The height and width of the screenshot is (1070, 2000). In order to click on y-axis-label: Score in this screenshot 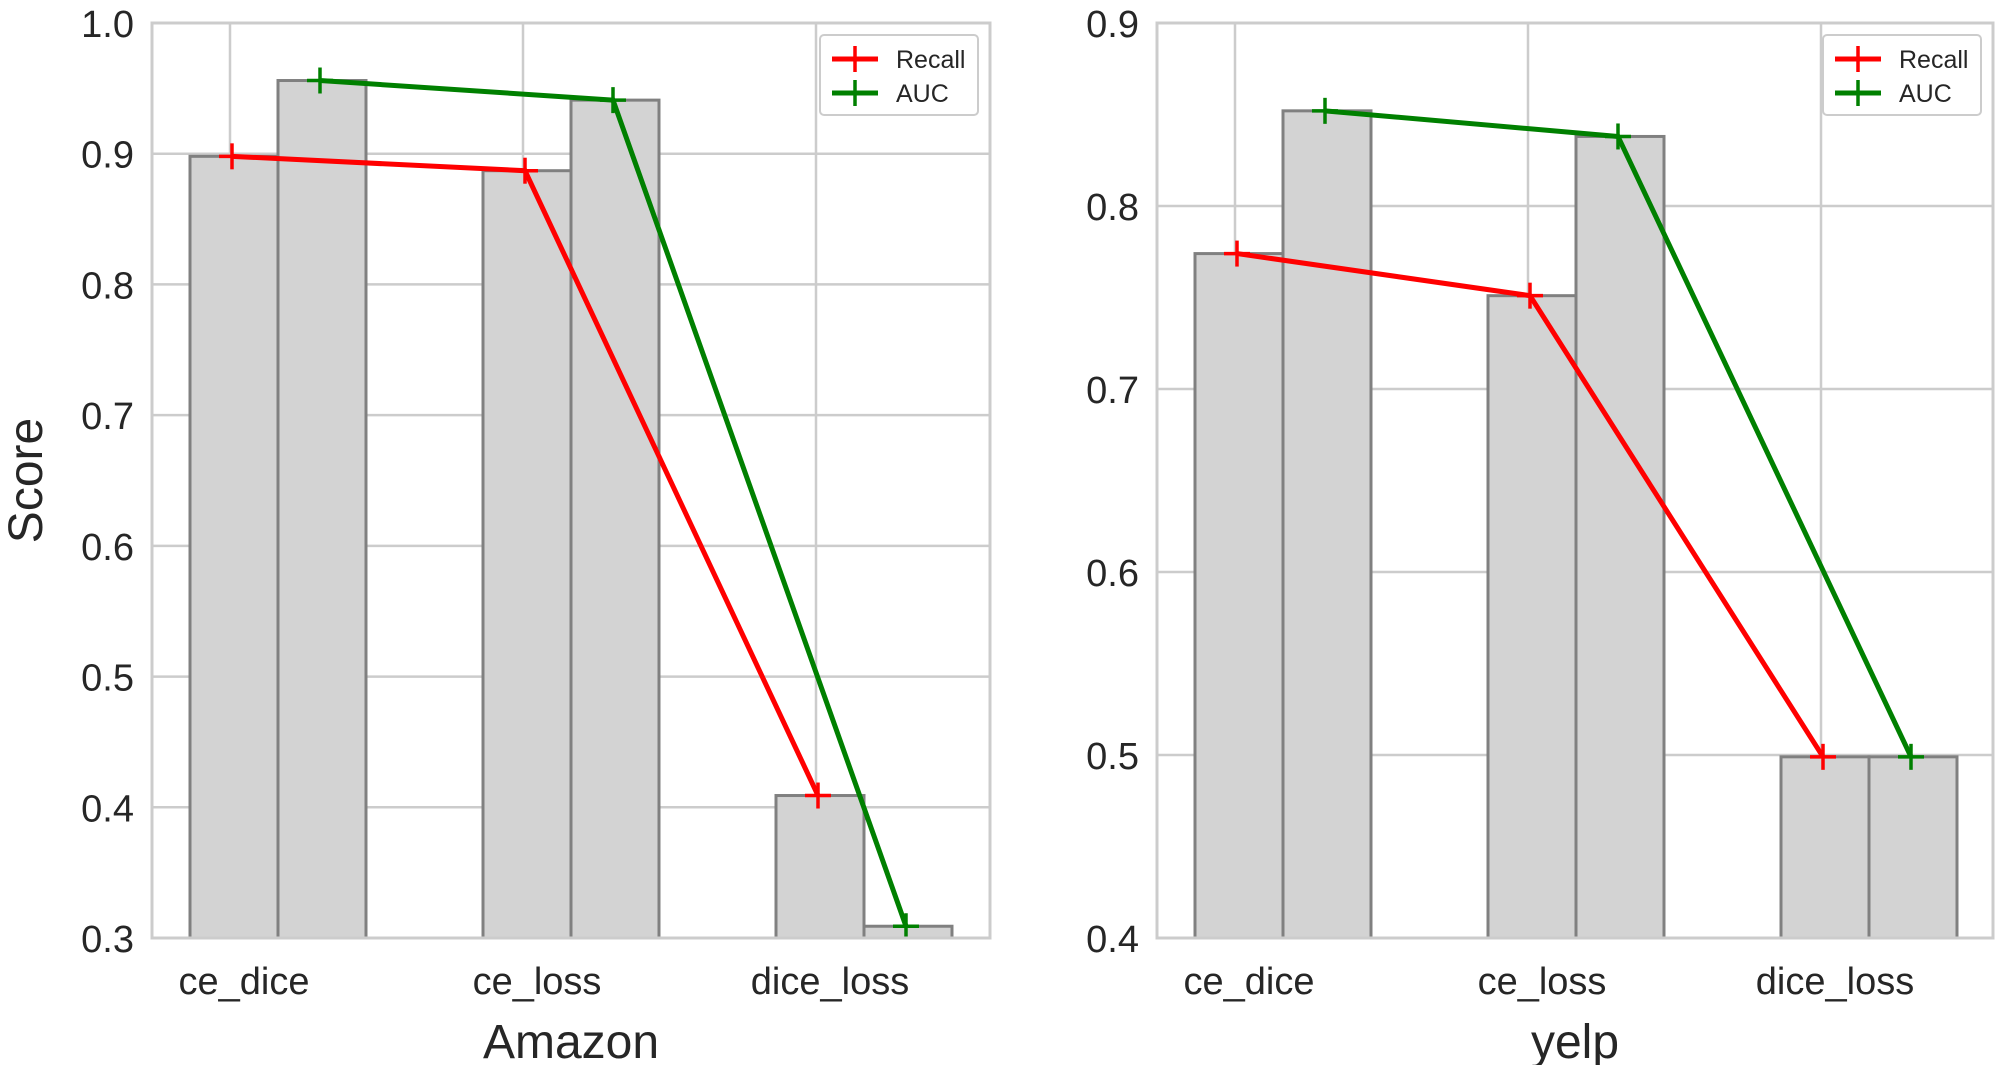, I will do `click(26, 480)`.